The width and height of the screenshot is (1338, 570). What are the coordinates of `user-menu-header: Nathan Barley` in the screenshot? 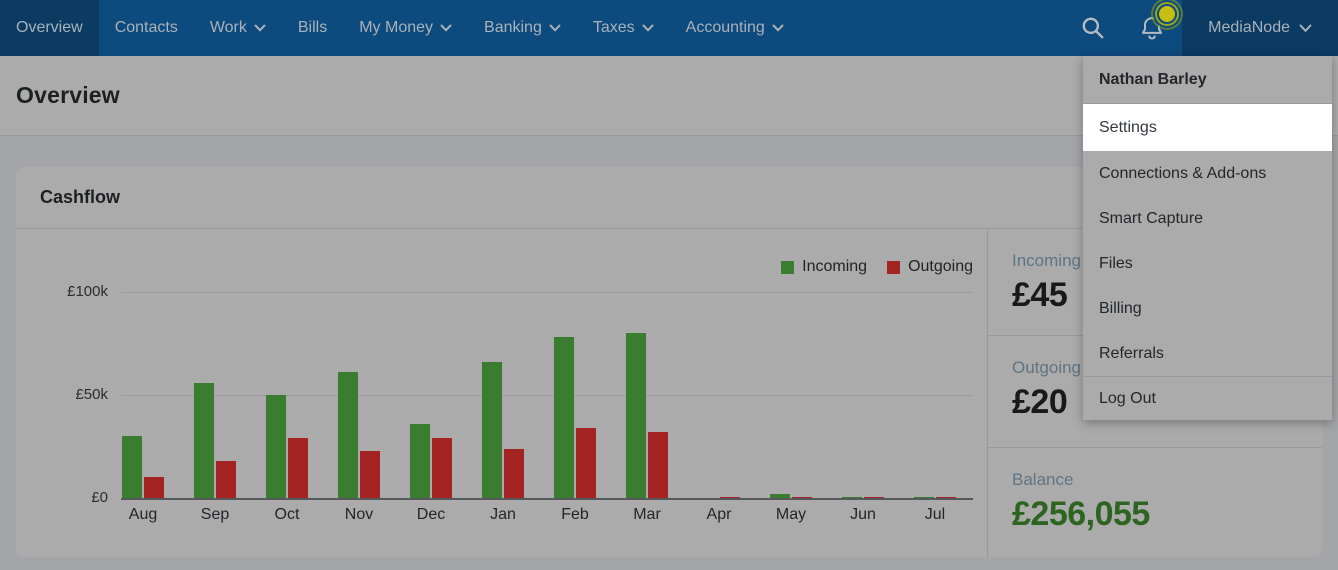 It's located at (1207, 80).